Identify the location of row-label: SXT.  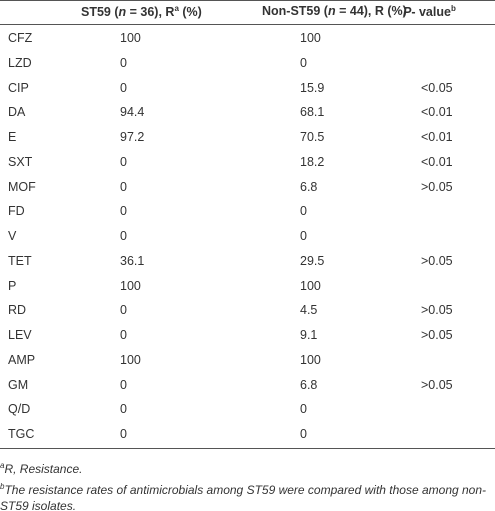
(20, 161).